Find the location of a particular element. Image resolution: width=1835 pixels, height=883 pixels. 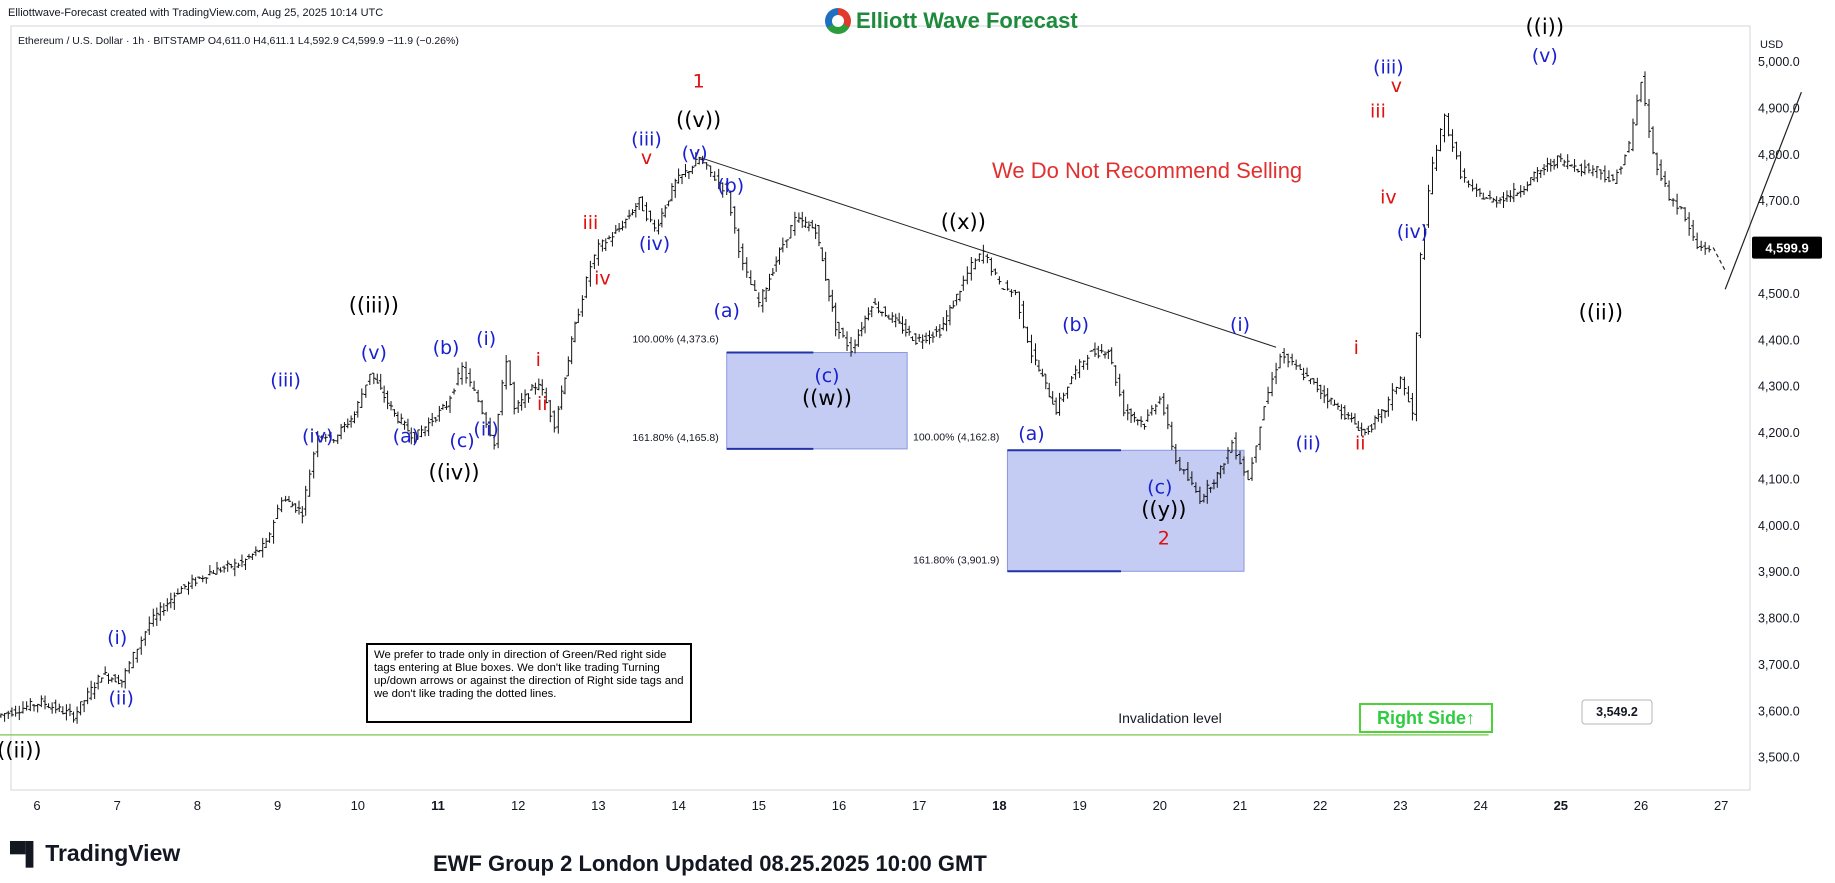

time-tick-label: 25 is located at coordinates (1561, 805).